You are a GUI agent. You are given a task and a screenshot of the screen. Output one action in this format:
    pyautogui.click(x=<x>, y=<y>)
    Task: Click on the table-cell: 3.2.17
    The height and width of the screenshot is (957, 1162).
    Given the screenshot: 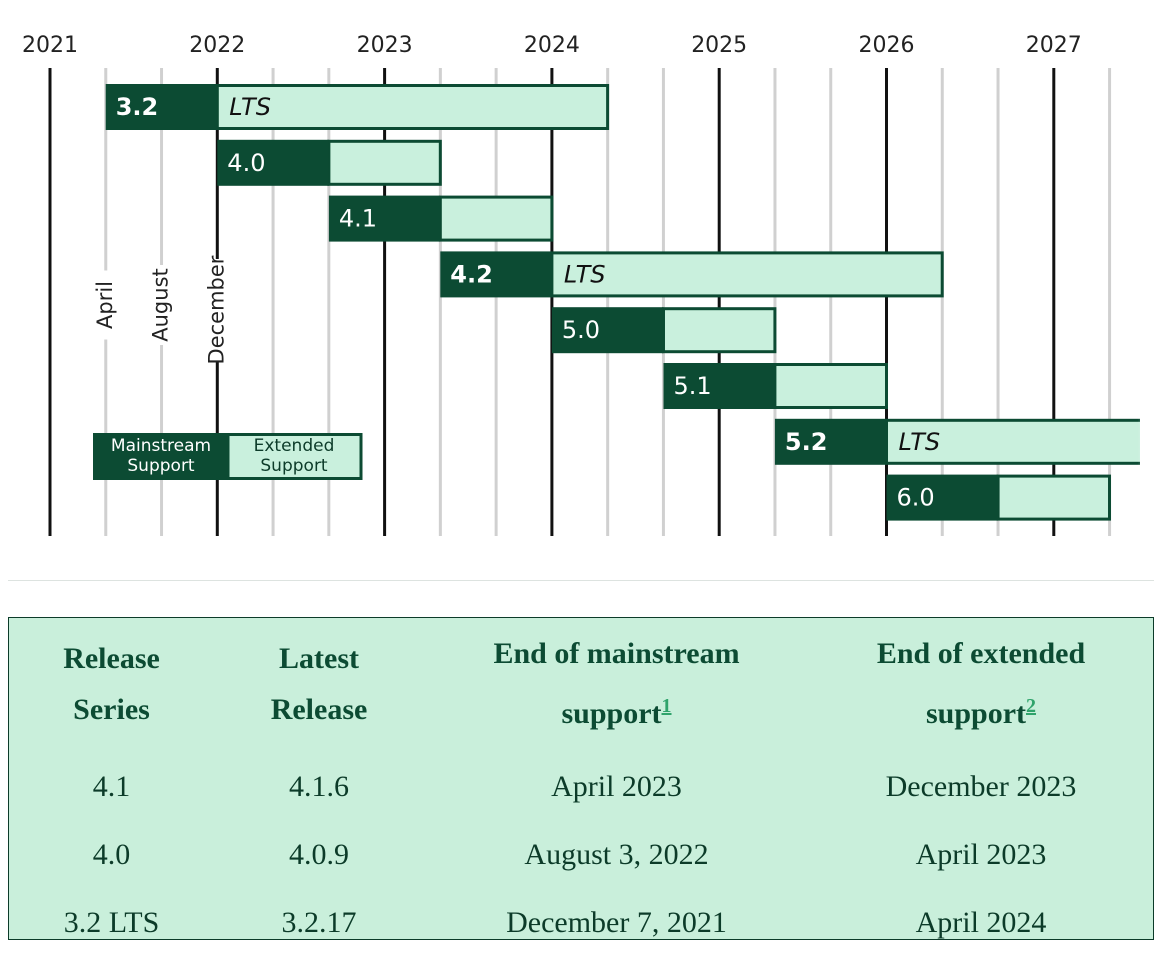 What is the action you would take?
    pyautogui.click(x=319, y=923)
    